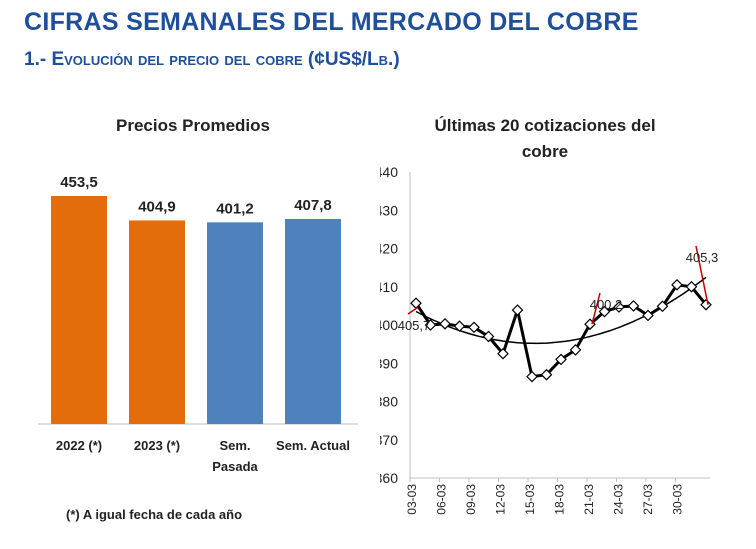 The image size is (756, 549). What do you see at coordinates (678, 499) in the screenshot?
I see `x-tick-label: 30-03` at bounding box center [678, 499].